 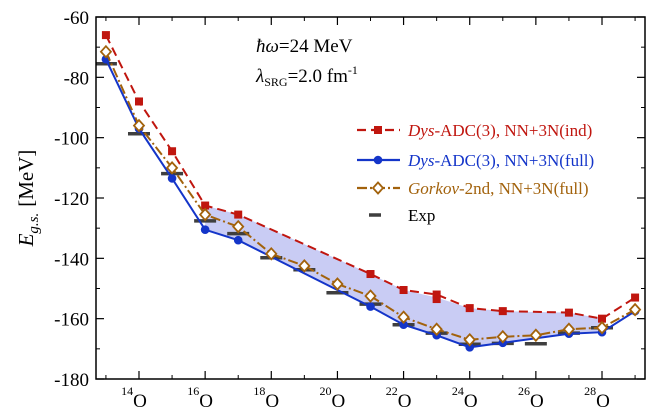 What do you see at coordinates (498, 188) in the screenshot?
I see `legend-label-gorkov: Gorkov-2nd, NN+3N(full)` at bounding box center [498, 188].